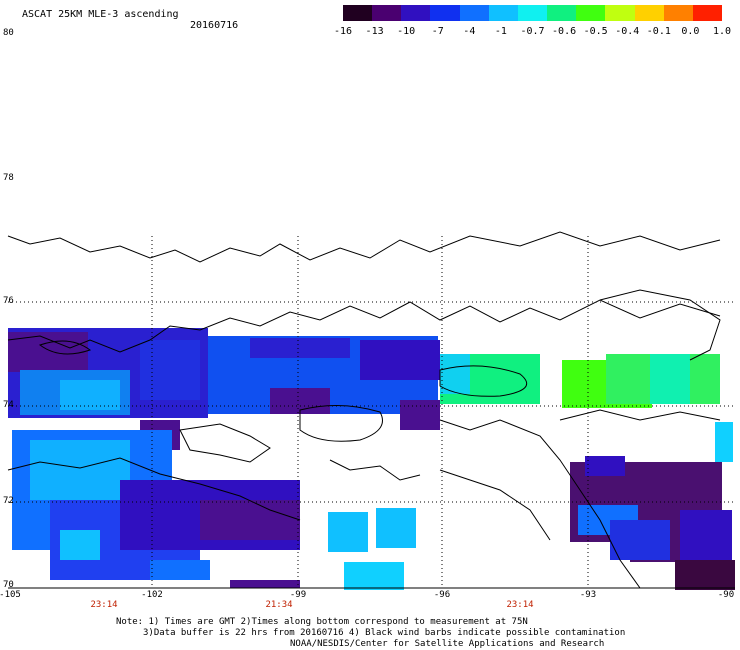 This screenshot has height=650, width=740. What do you see at coordinates (406, 31) in the screenshot?
I see `color-scale-label-2: -10` at bounding box center [406, 31].